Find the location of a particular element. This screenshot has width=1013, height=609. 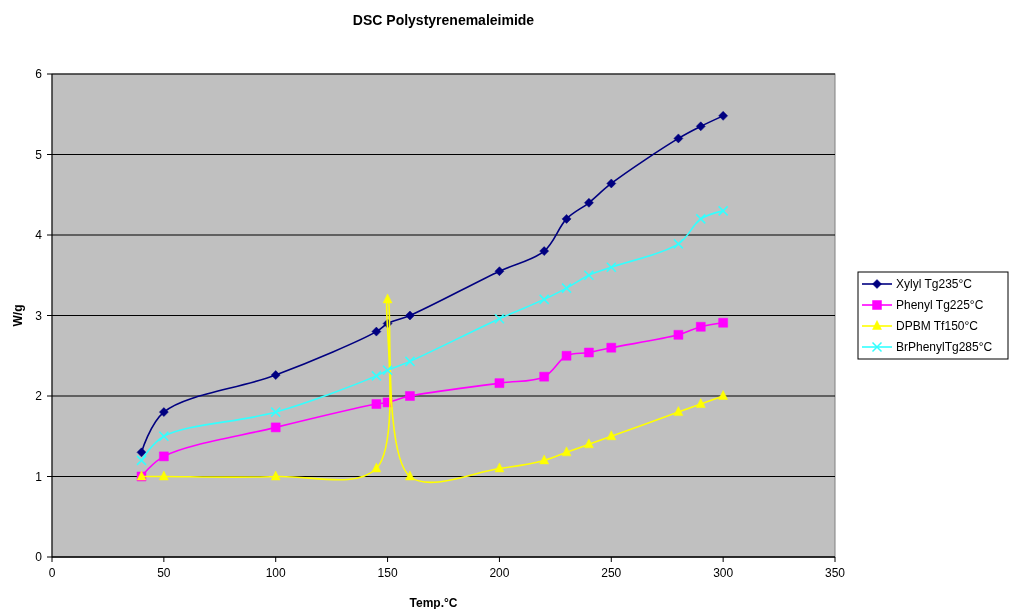

y-tick-label: 2 is located at coordinates (39, 396).